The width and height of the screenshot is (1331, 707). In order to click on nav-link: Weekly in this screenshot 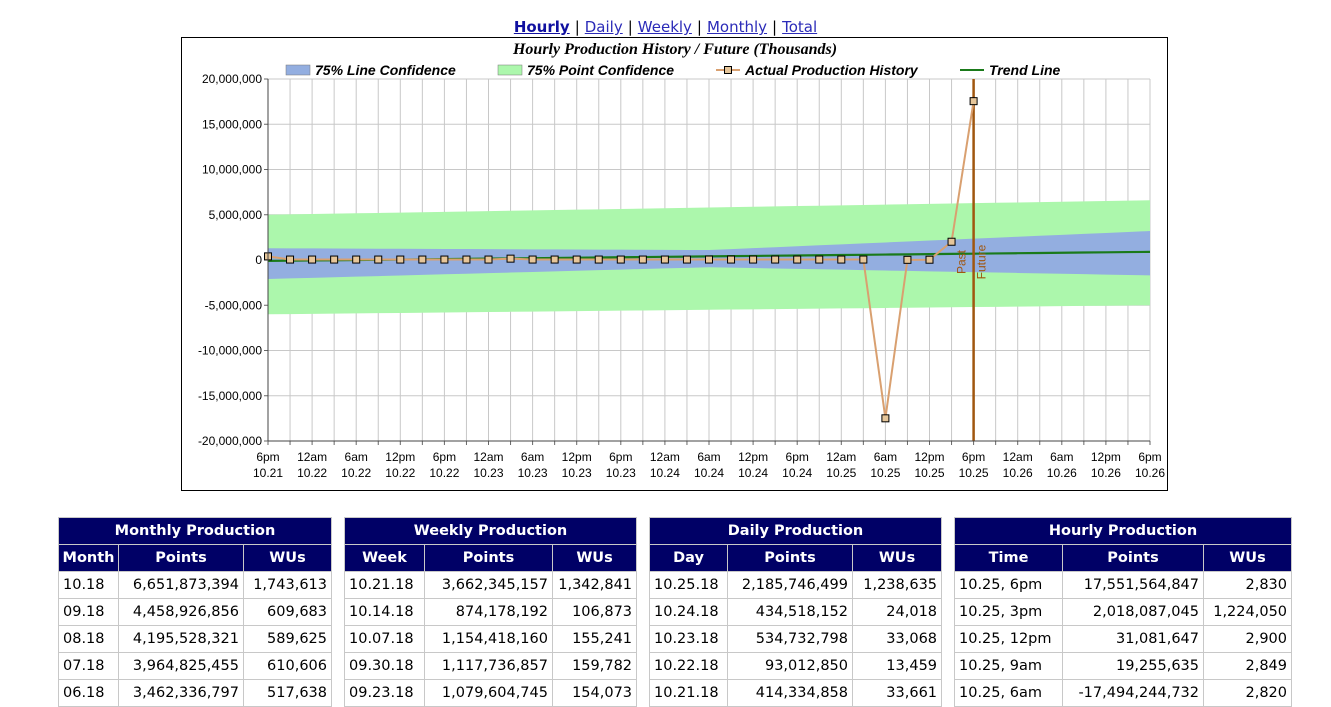, I will do `click(664, 27)`.